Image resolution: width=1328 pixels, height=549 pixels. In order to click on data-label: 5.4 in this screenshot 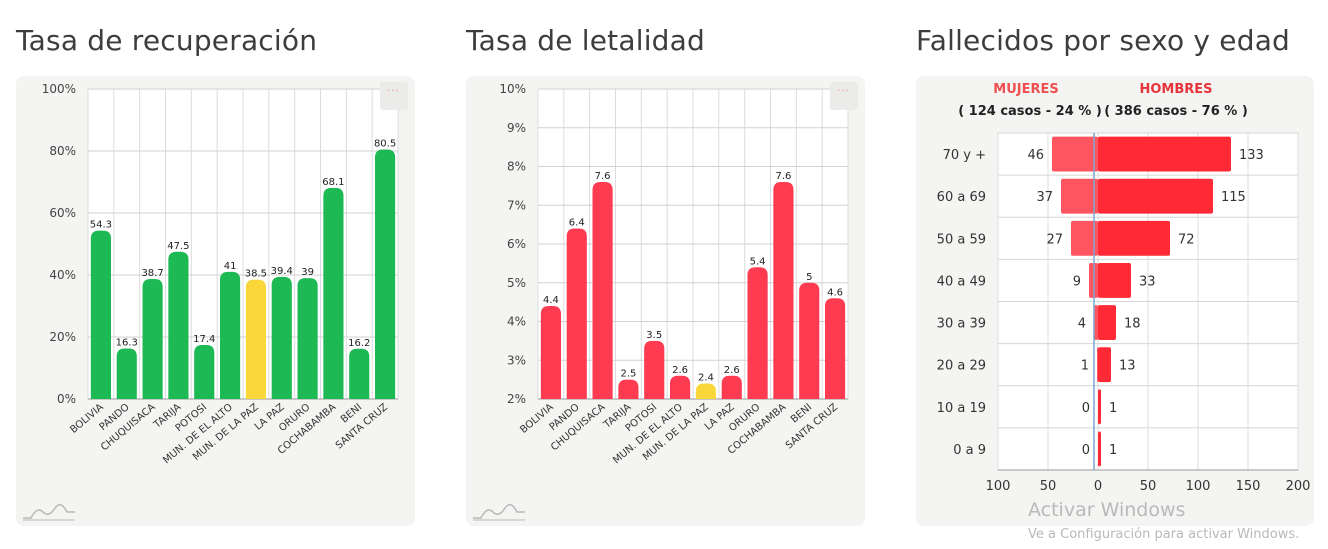, I will do `click(758, 261)`.